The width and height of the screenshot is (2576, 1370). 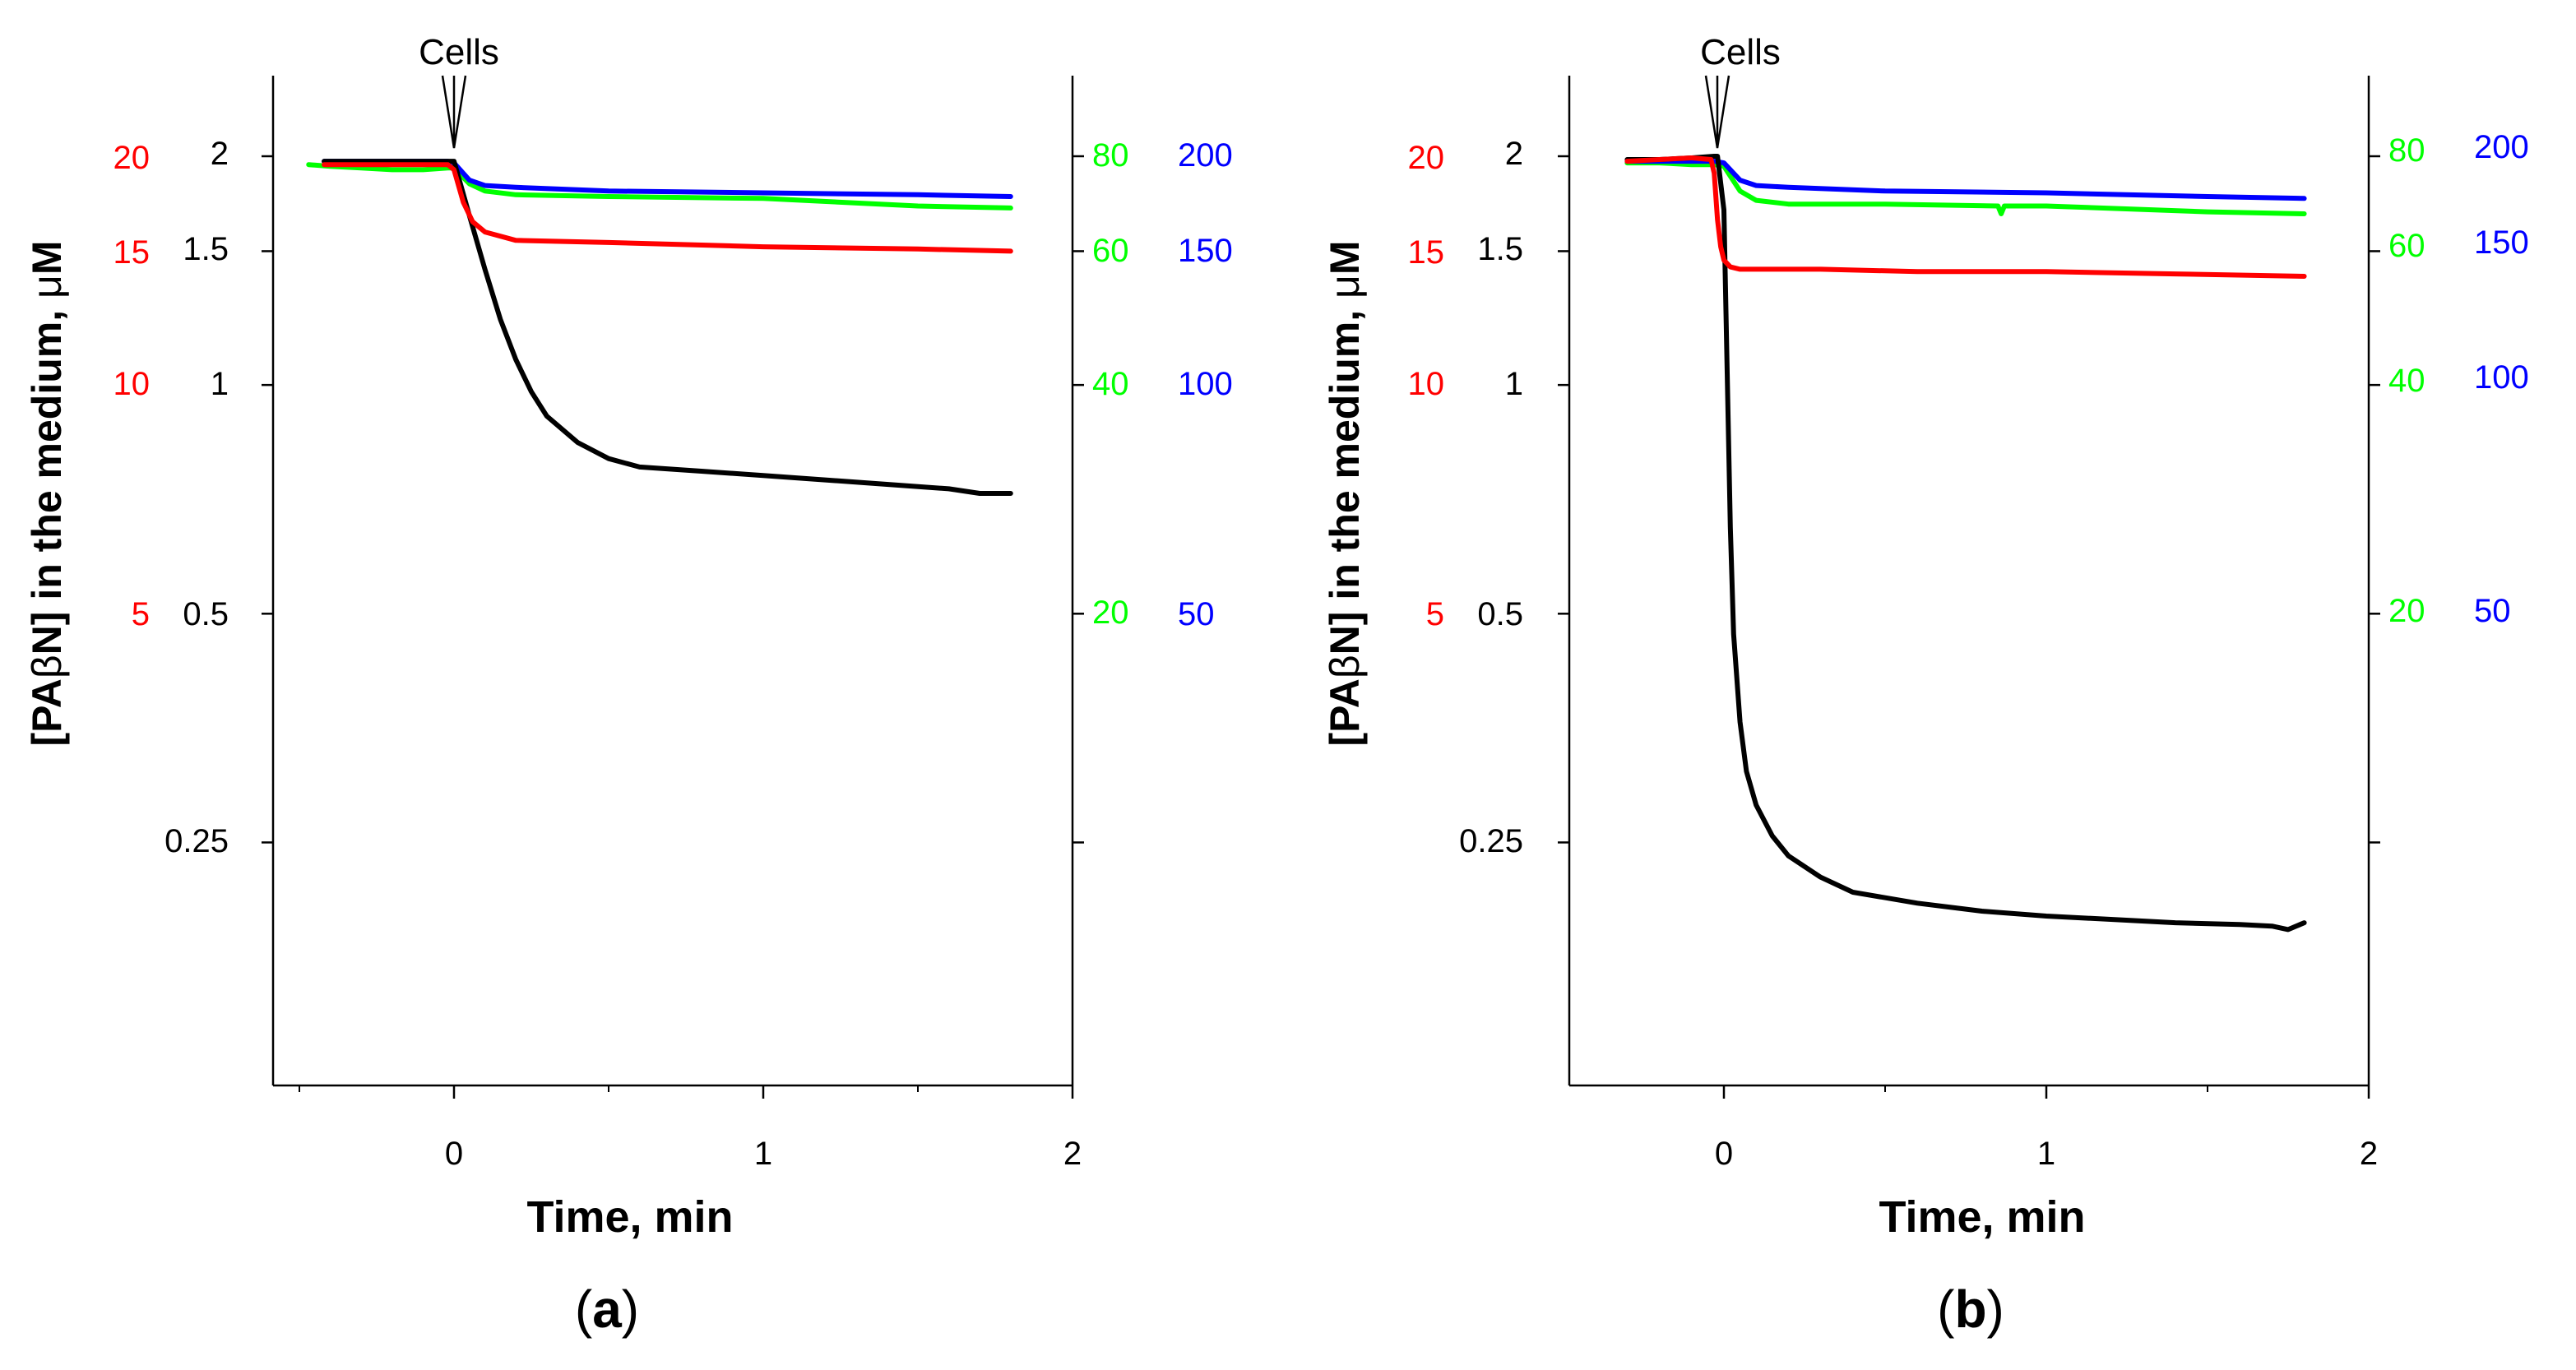 I want to click on panel-a-green-tick-20: 20, so click(x=1110, y=613).